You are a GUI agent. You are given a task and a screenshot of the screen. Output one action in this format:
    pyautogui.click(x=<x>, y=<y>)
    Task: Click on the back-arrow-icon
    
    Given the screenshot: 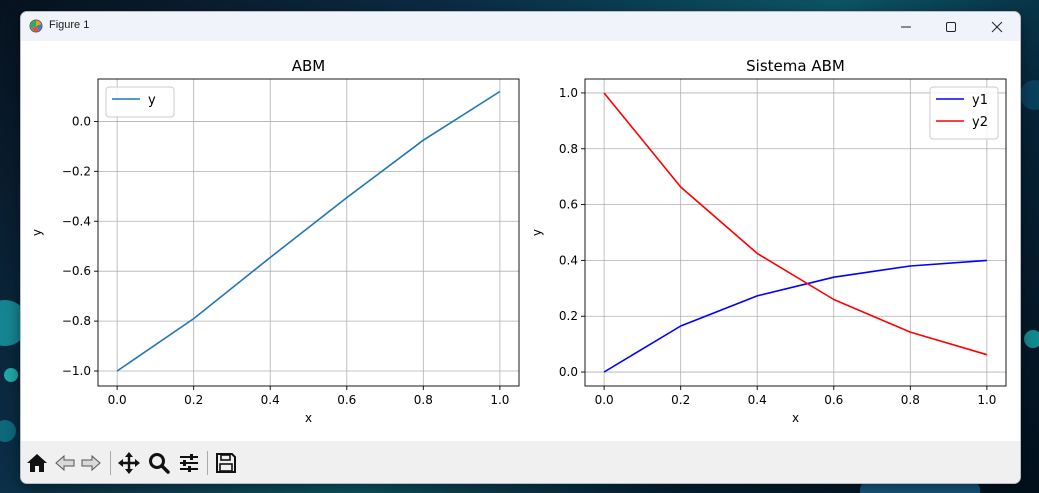 What is the action you would take?
    pyautogui.click(x=65, y=463)
    